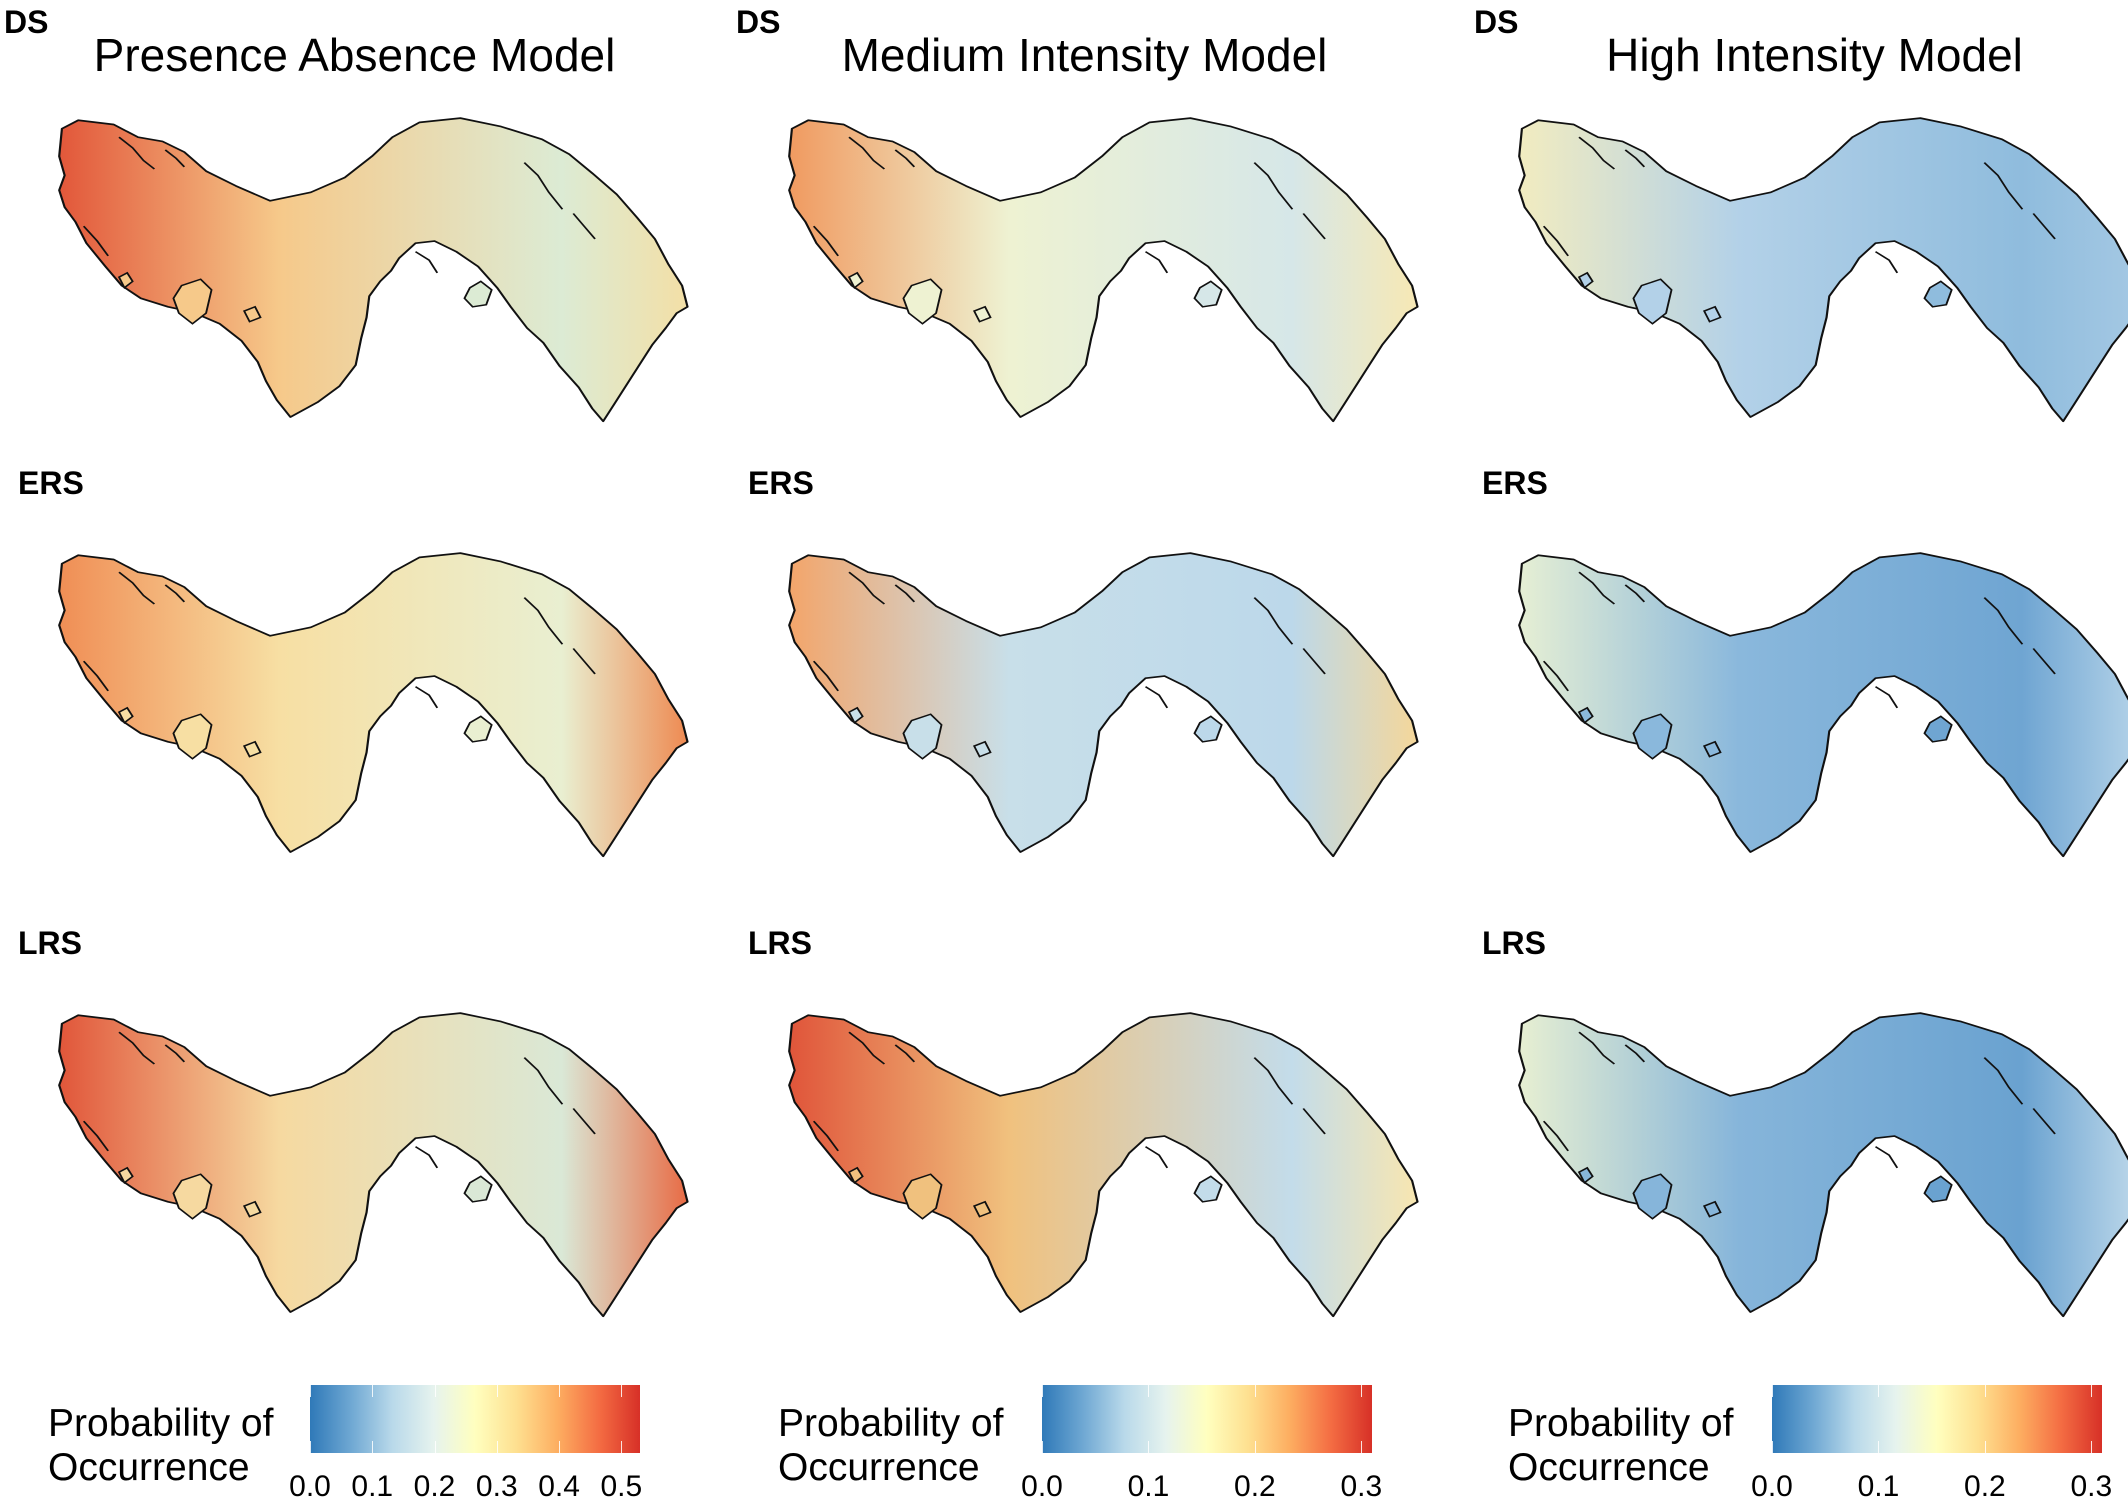  Describe the element at coordinates (1042, 1486) in the screenshot. I see `legend-tick-label: 0.0` at that location.